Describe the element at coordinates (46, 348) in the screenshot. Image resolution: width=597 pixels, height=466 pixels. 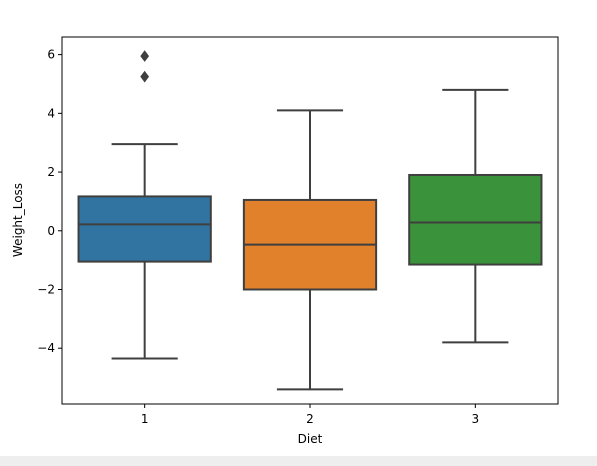
I see `y-tick-label: −4` at that location.